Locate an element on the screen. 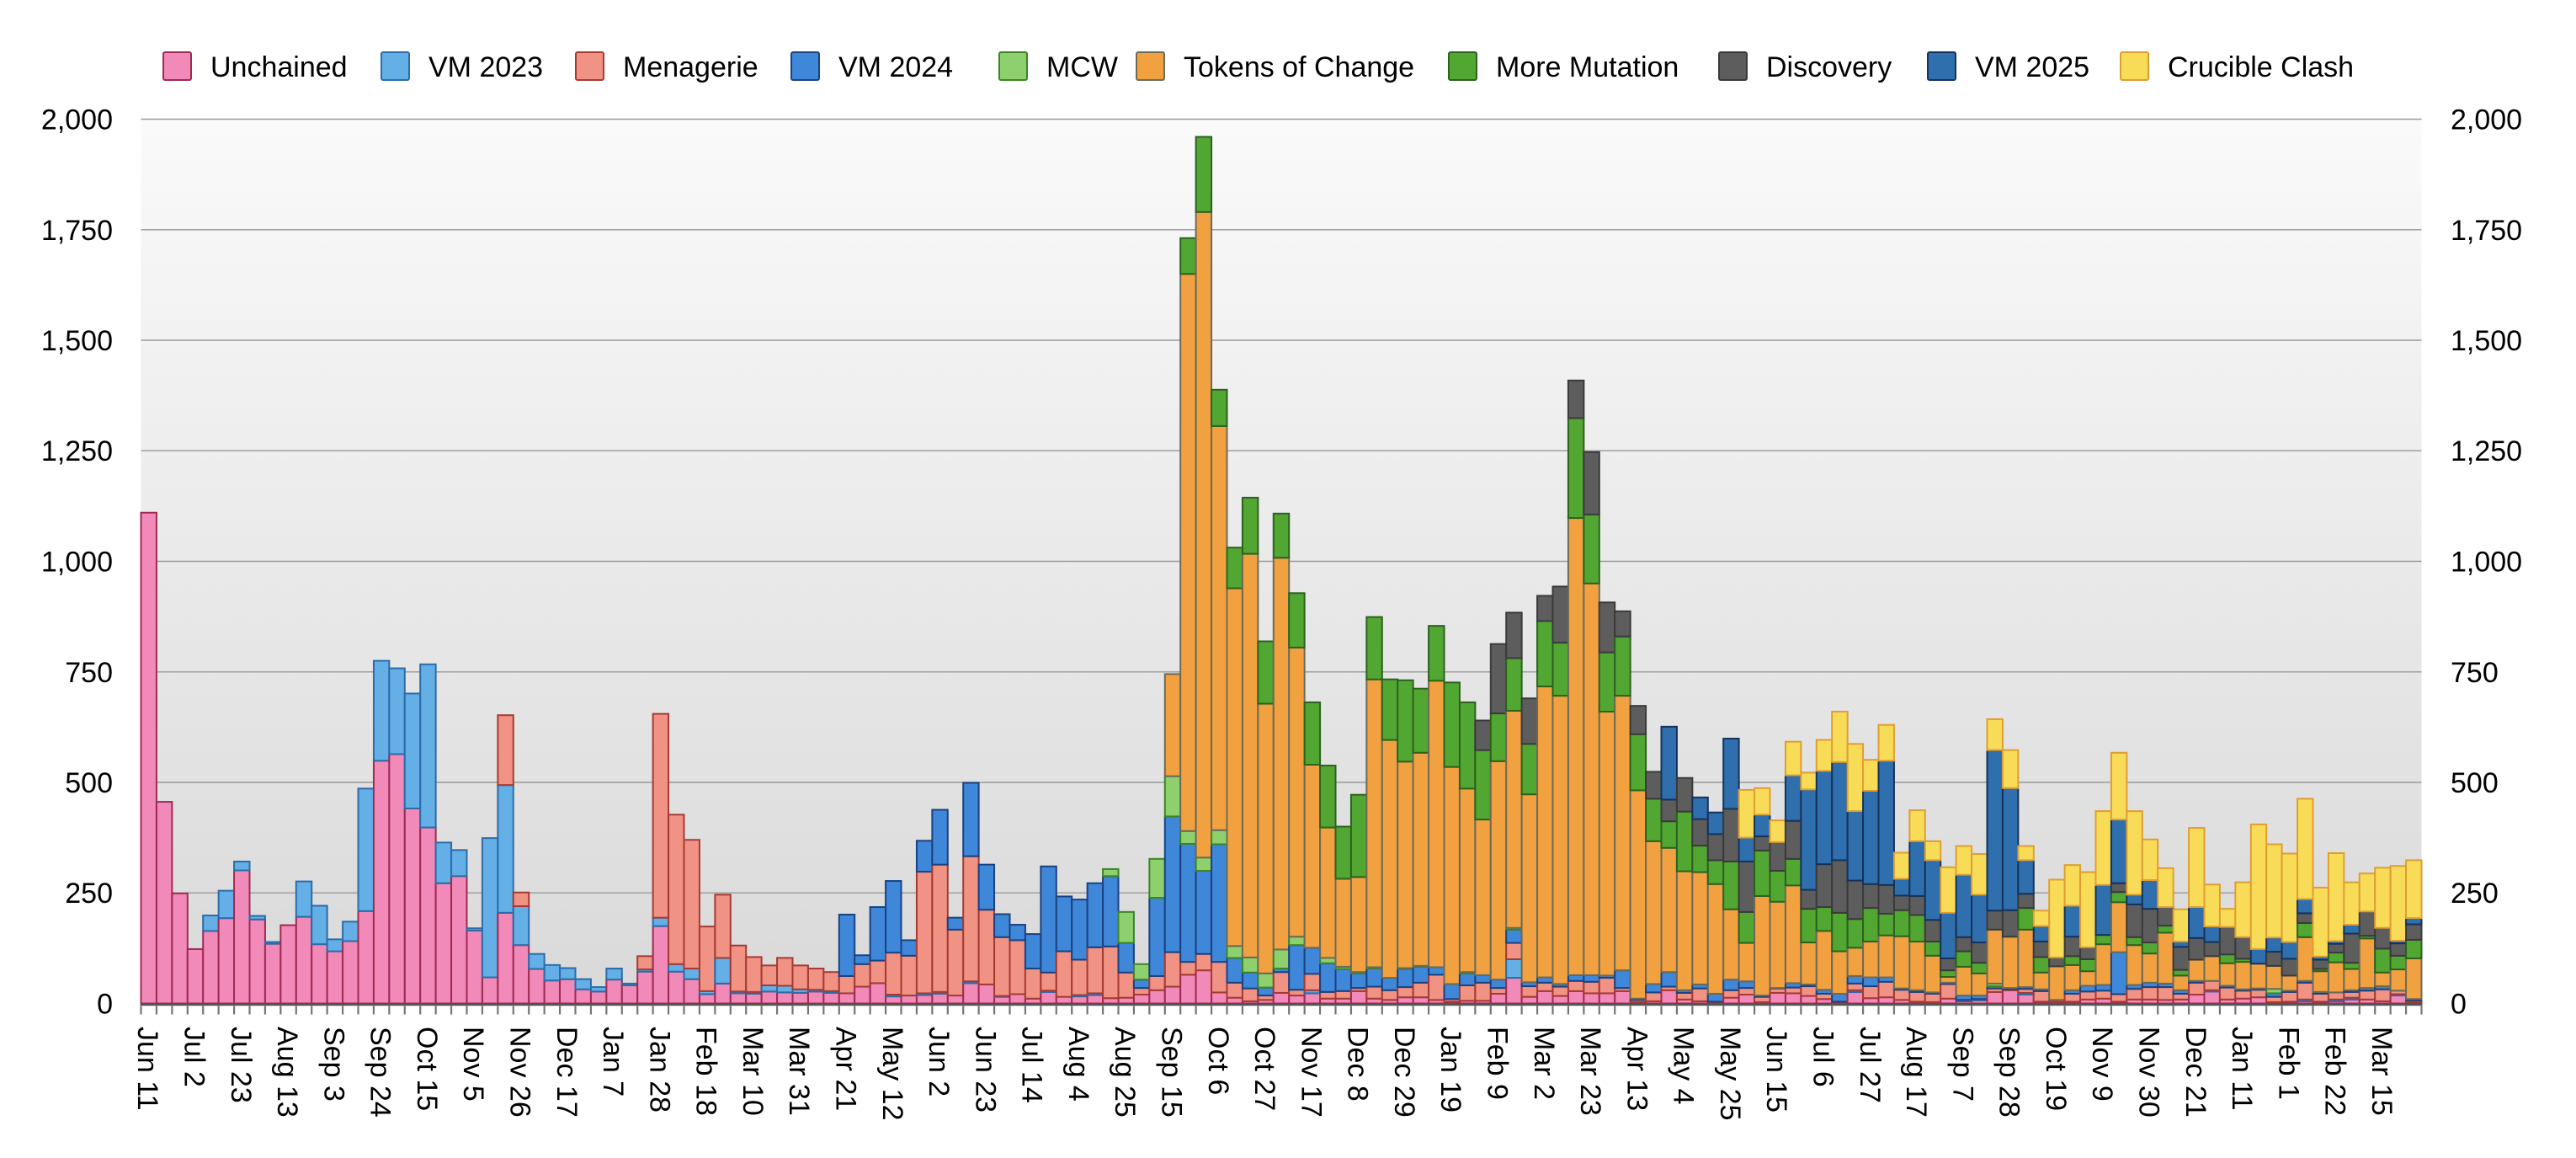 The image size is (2576, 1158). svg-text: Feb 18 is located at coordinates (706, 1071).